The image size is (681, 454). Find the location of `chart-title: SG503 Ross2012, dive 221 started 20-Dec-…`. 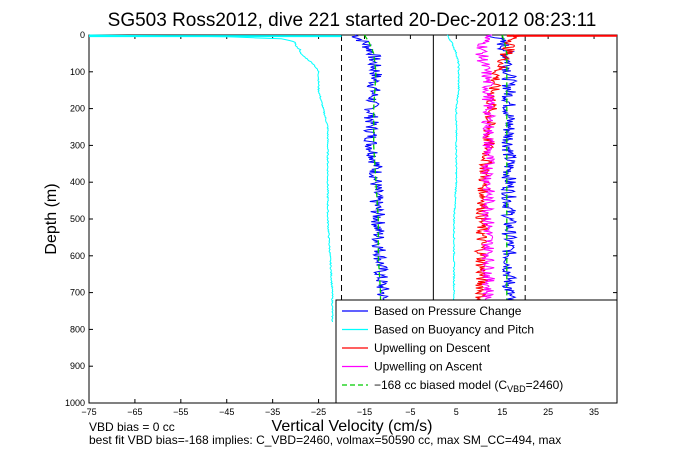

chart-title: SG503 Ross2012, dive 221 started 20-Dec-… is located at coordinates (352, 20).